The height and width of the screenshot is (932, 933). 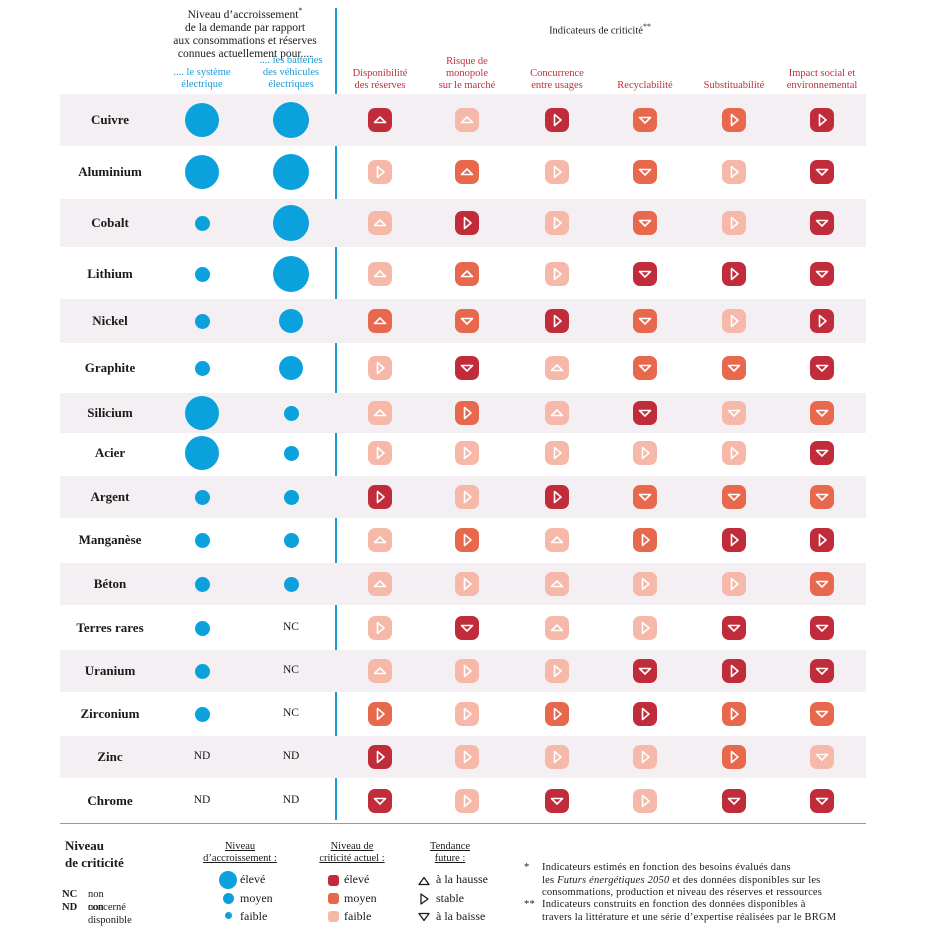 I want to click on legend-label-high: élevé, so click(x=357, y=879).